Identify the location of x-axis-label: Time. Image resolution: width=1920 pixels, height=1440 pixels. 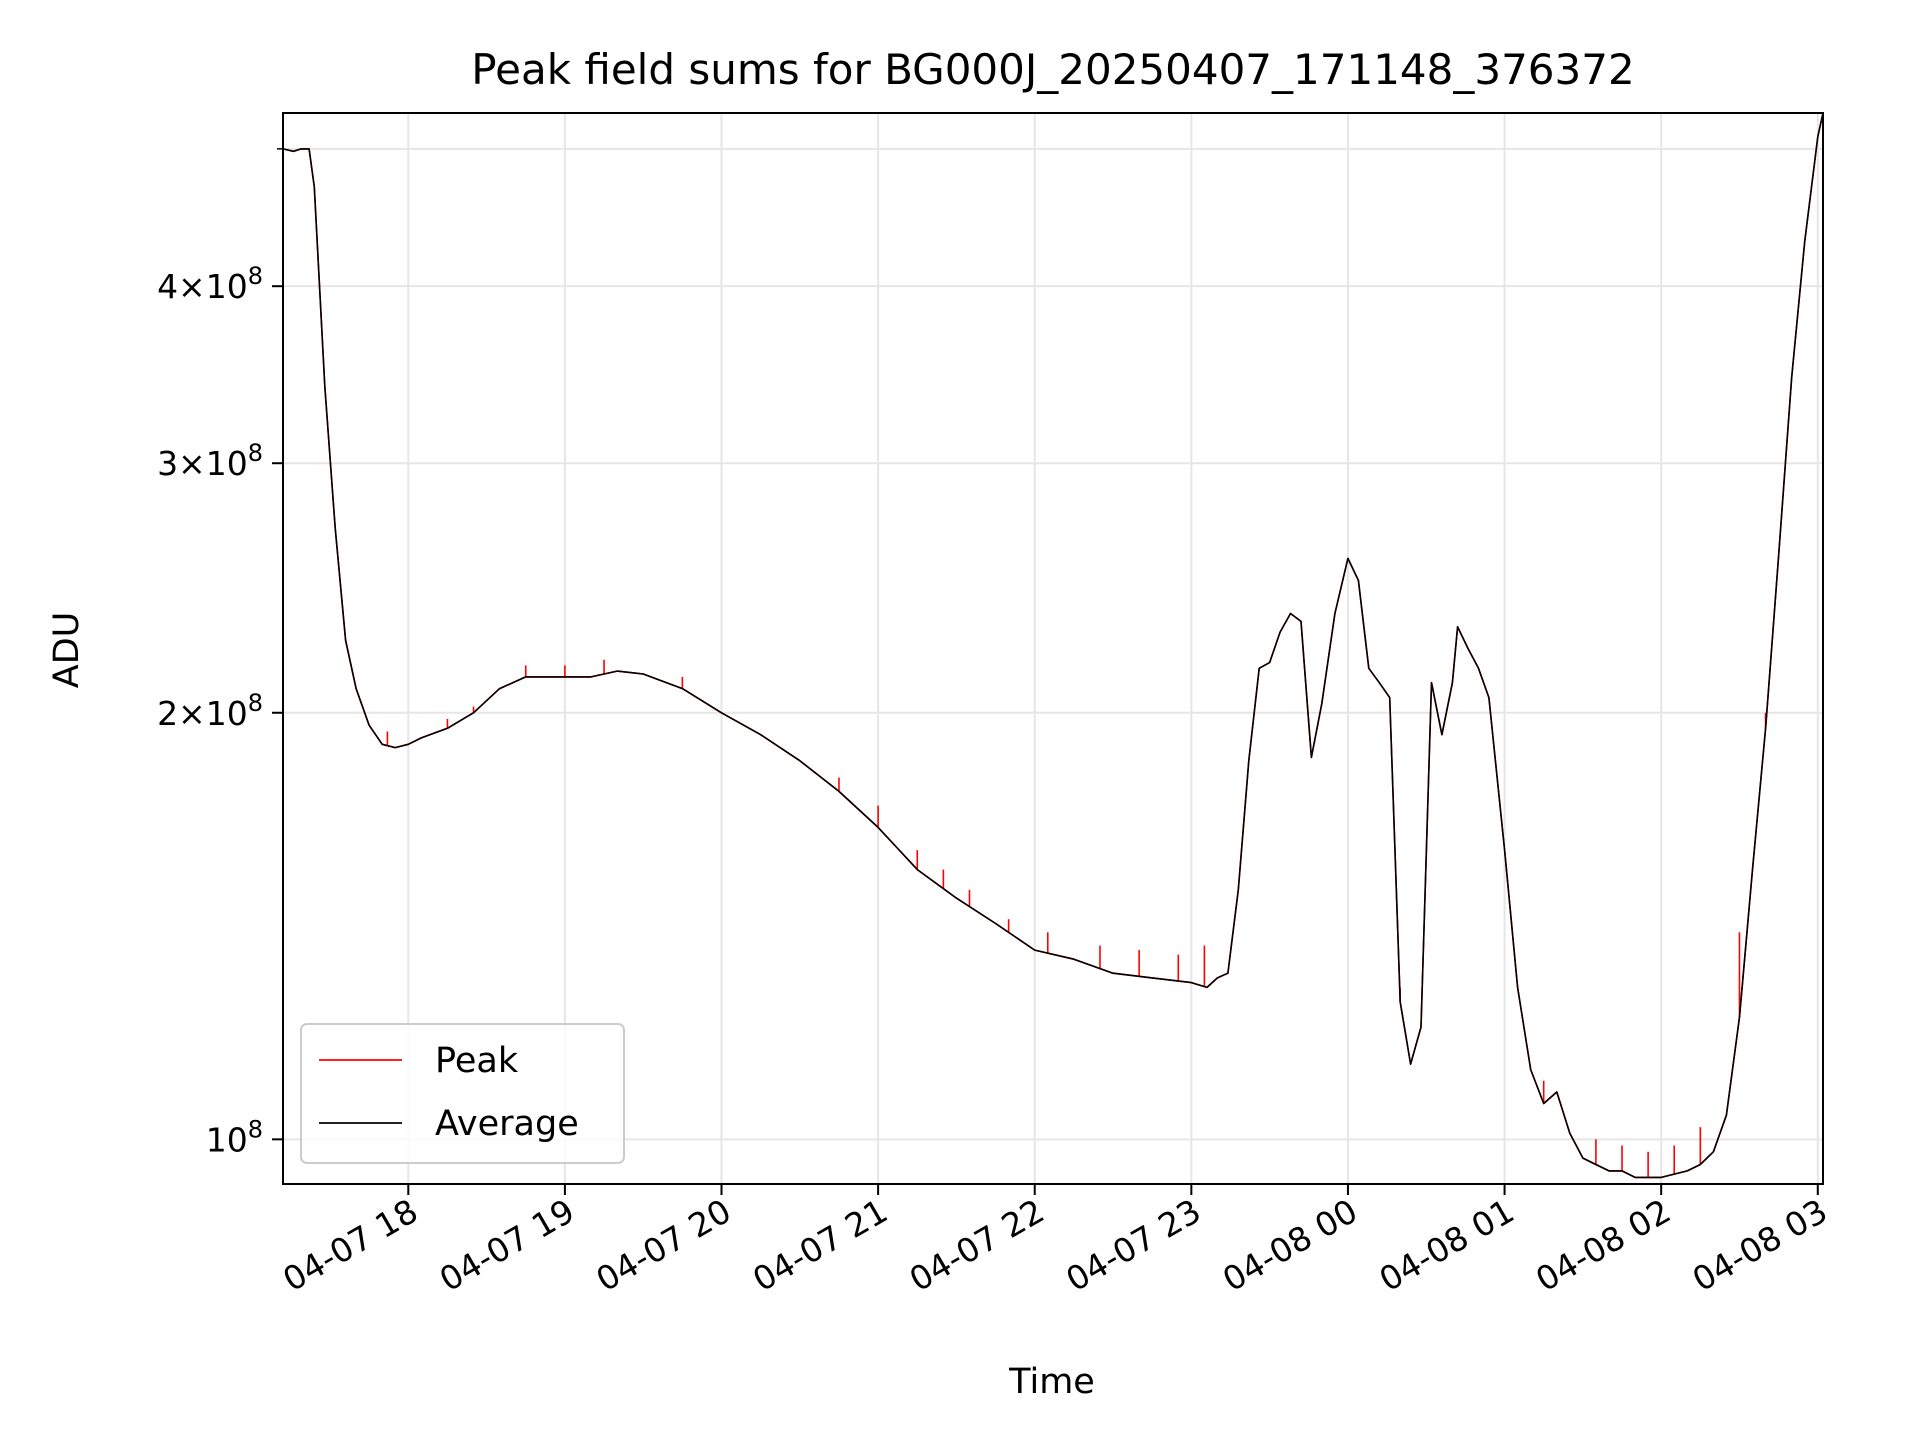
(1051, 1382).